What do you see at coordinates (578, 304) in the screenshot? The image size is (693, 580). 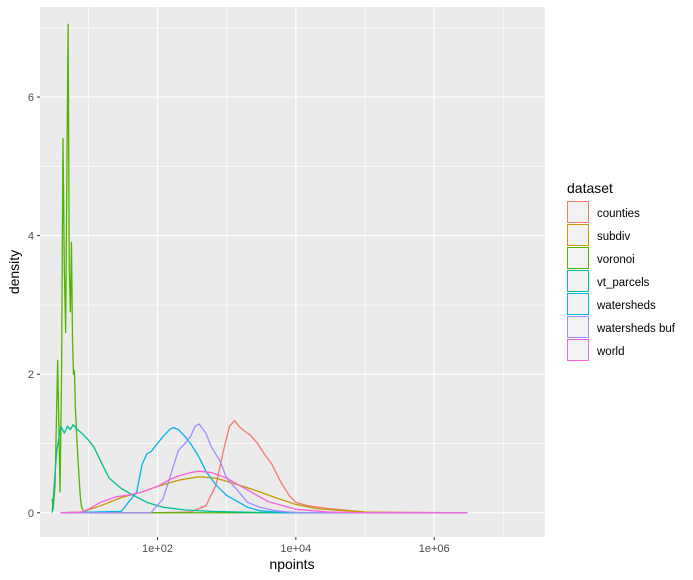 I see `legend-key-watersheds` at bounding box center [578, 304].